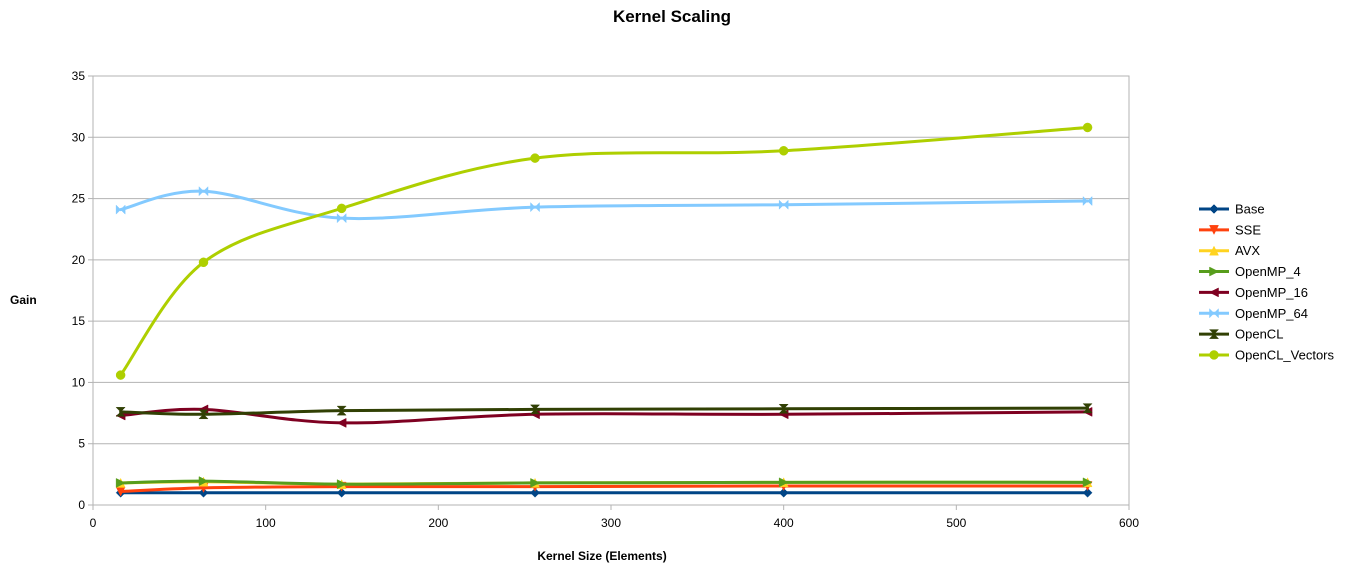 The height and width of the screenshot is (570, 1350). What do you see at coordinates (93, 523) in the screenshot?
I see `x-tick-label: 0` at bounding box center [93, 523].